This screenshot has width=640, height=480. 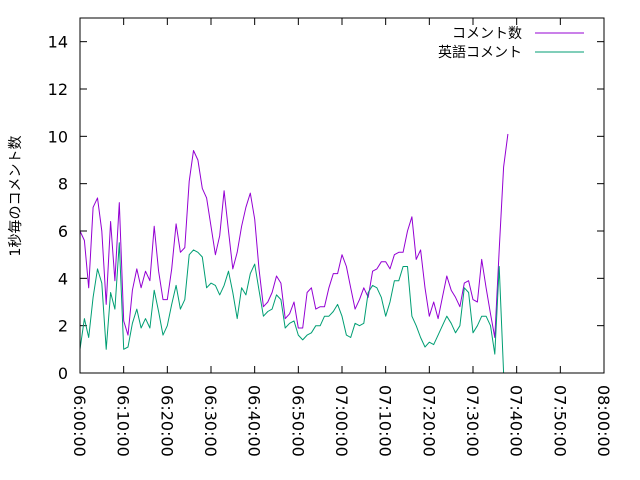 I want to click on legend: コメント数 英語コメント, so click(x=511, y=43).